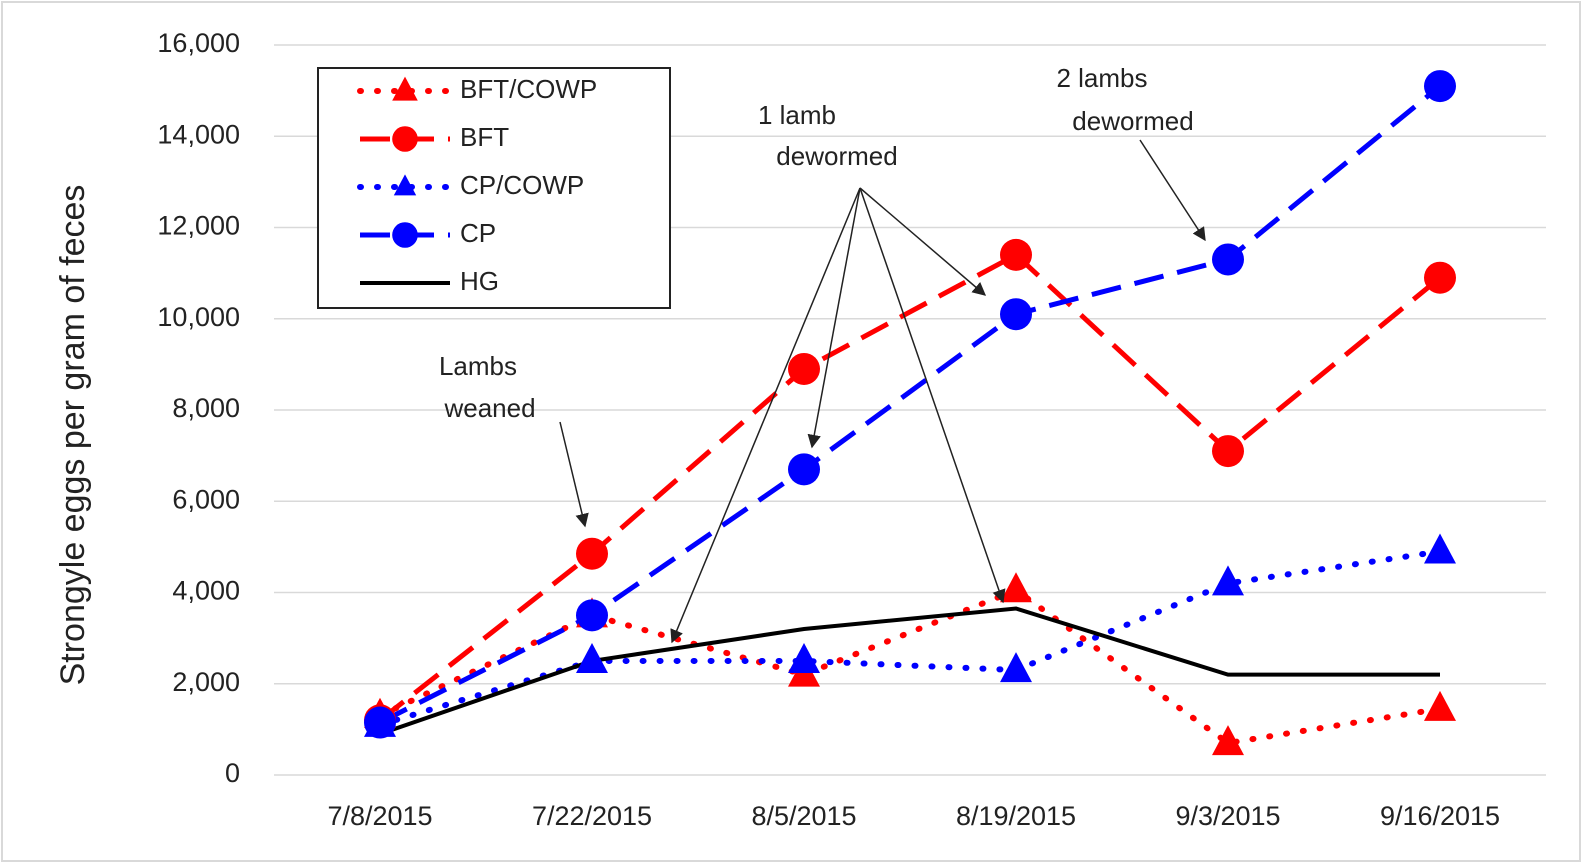 The height and width of the screenshot is (863, 1582). Describe the element at coordinates (478, 233) in the screenshot. I see `legend-label: CP` at that location.